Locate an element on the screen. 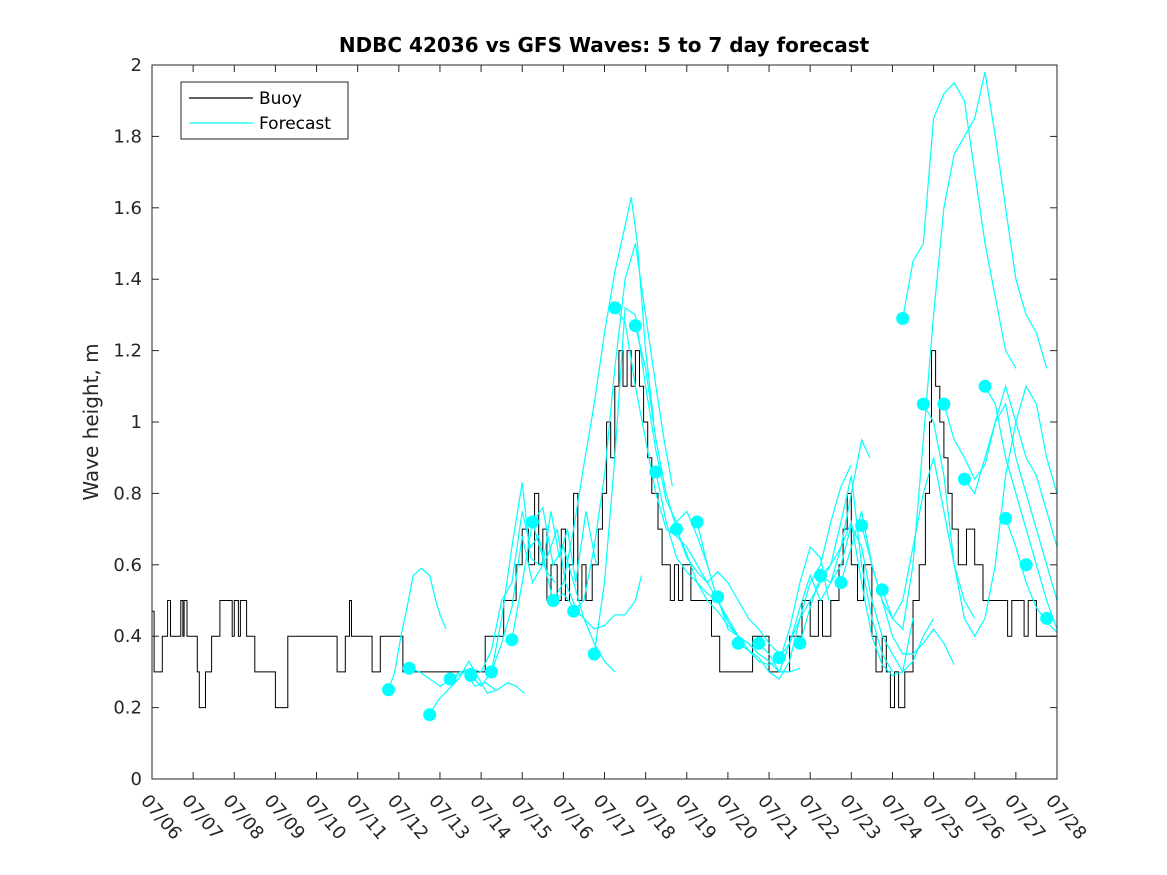 The width and height of the screenshot is (1167, 875). legend-label-1: Forecast is located at coordinates (295, 124).